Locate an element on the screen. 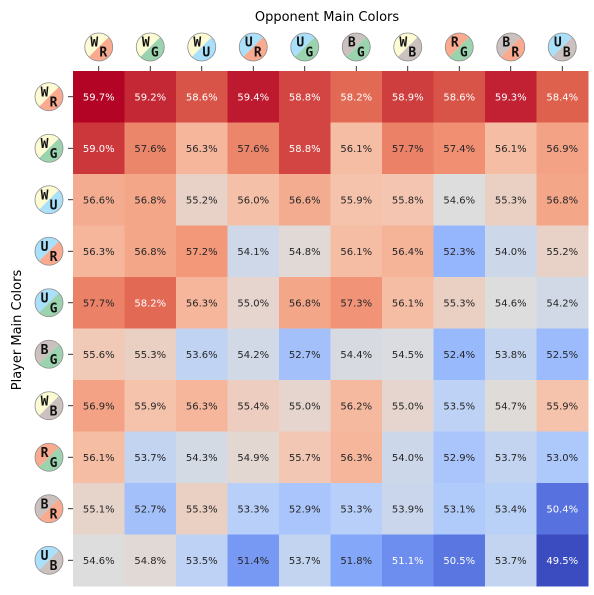 The height and width of the screenshot is (595, 594). cell-value-label: 55.0% is located at coordinates (253, 303).